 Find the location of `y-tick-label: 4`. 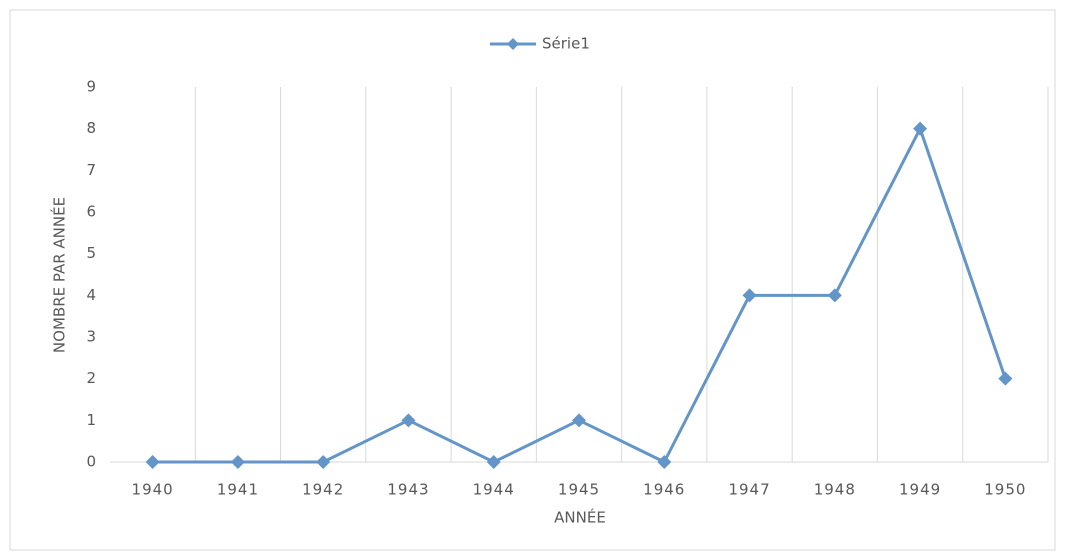

y-tick-label: 4 is located at coordinates (91, 295).